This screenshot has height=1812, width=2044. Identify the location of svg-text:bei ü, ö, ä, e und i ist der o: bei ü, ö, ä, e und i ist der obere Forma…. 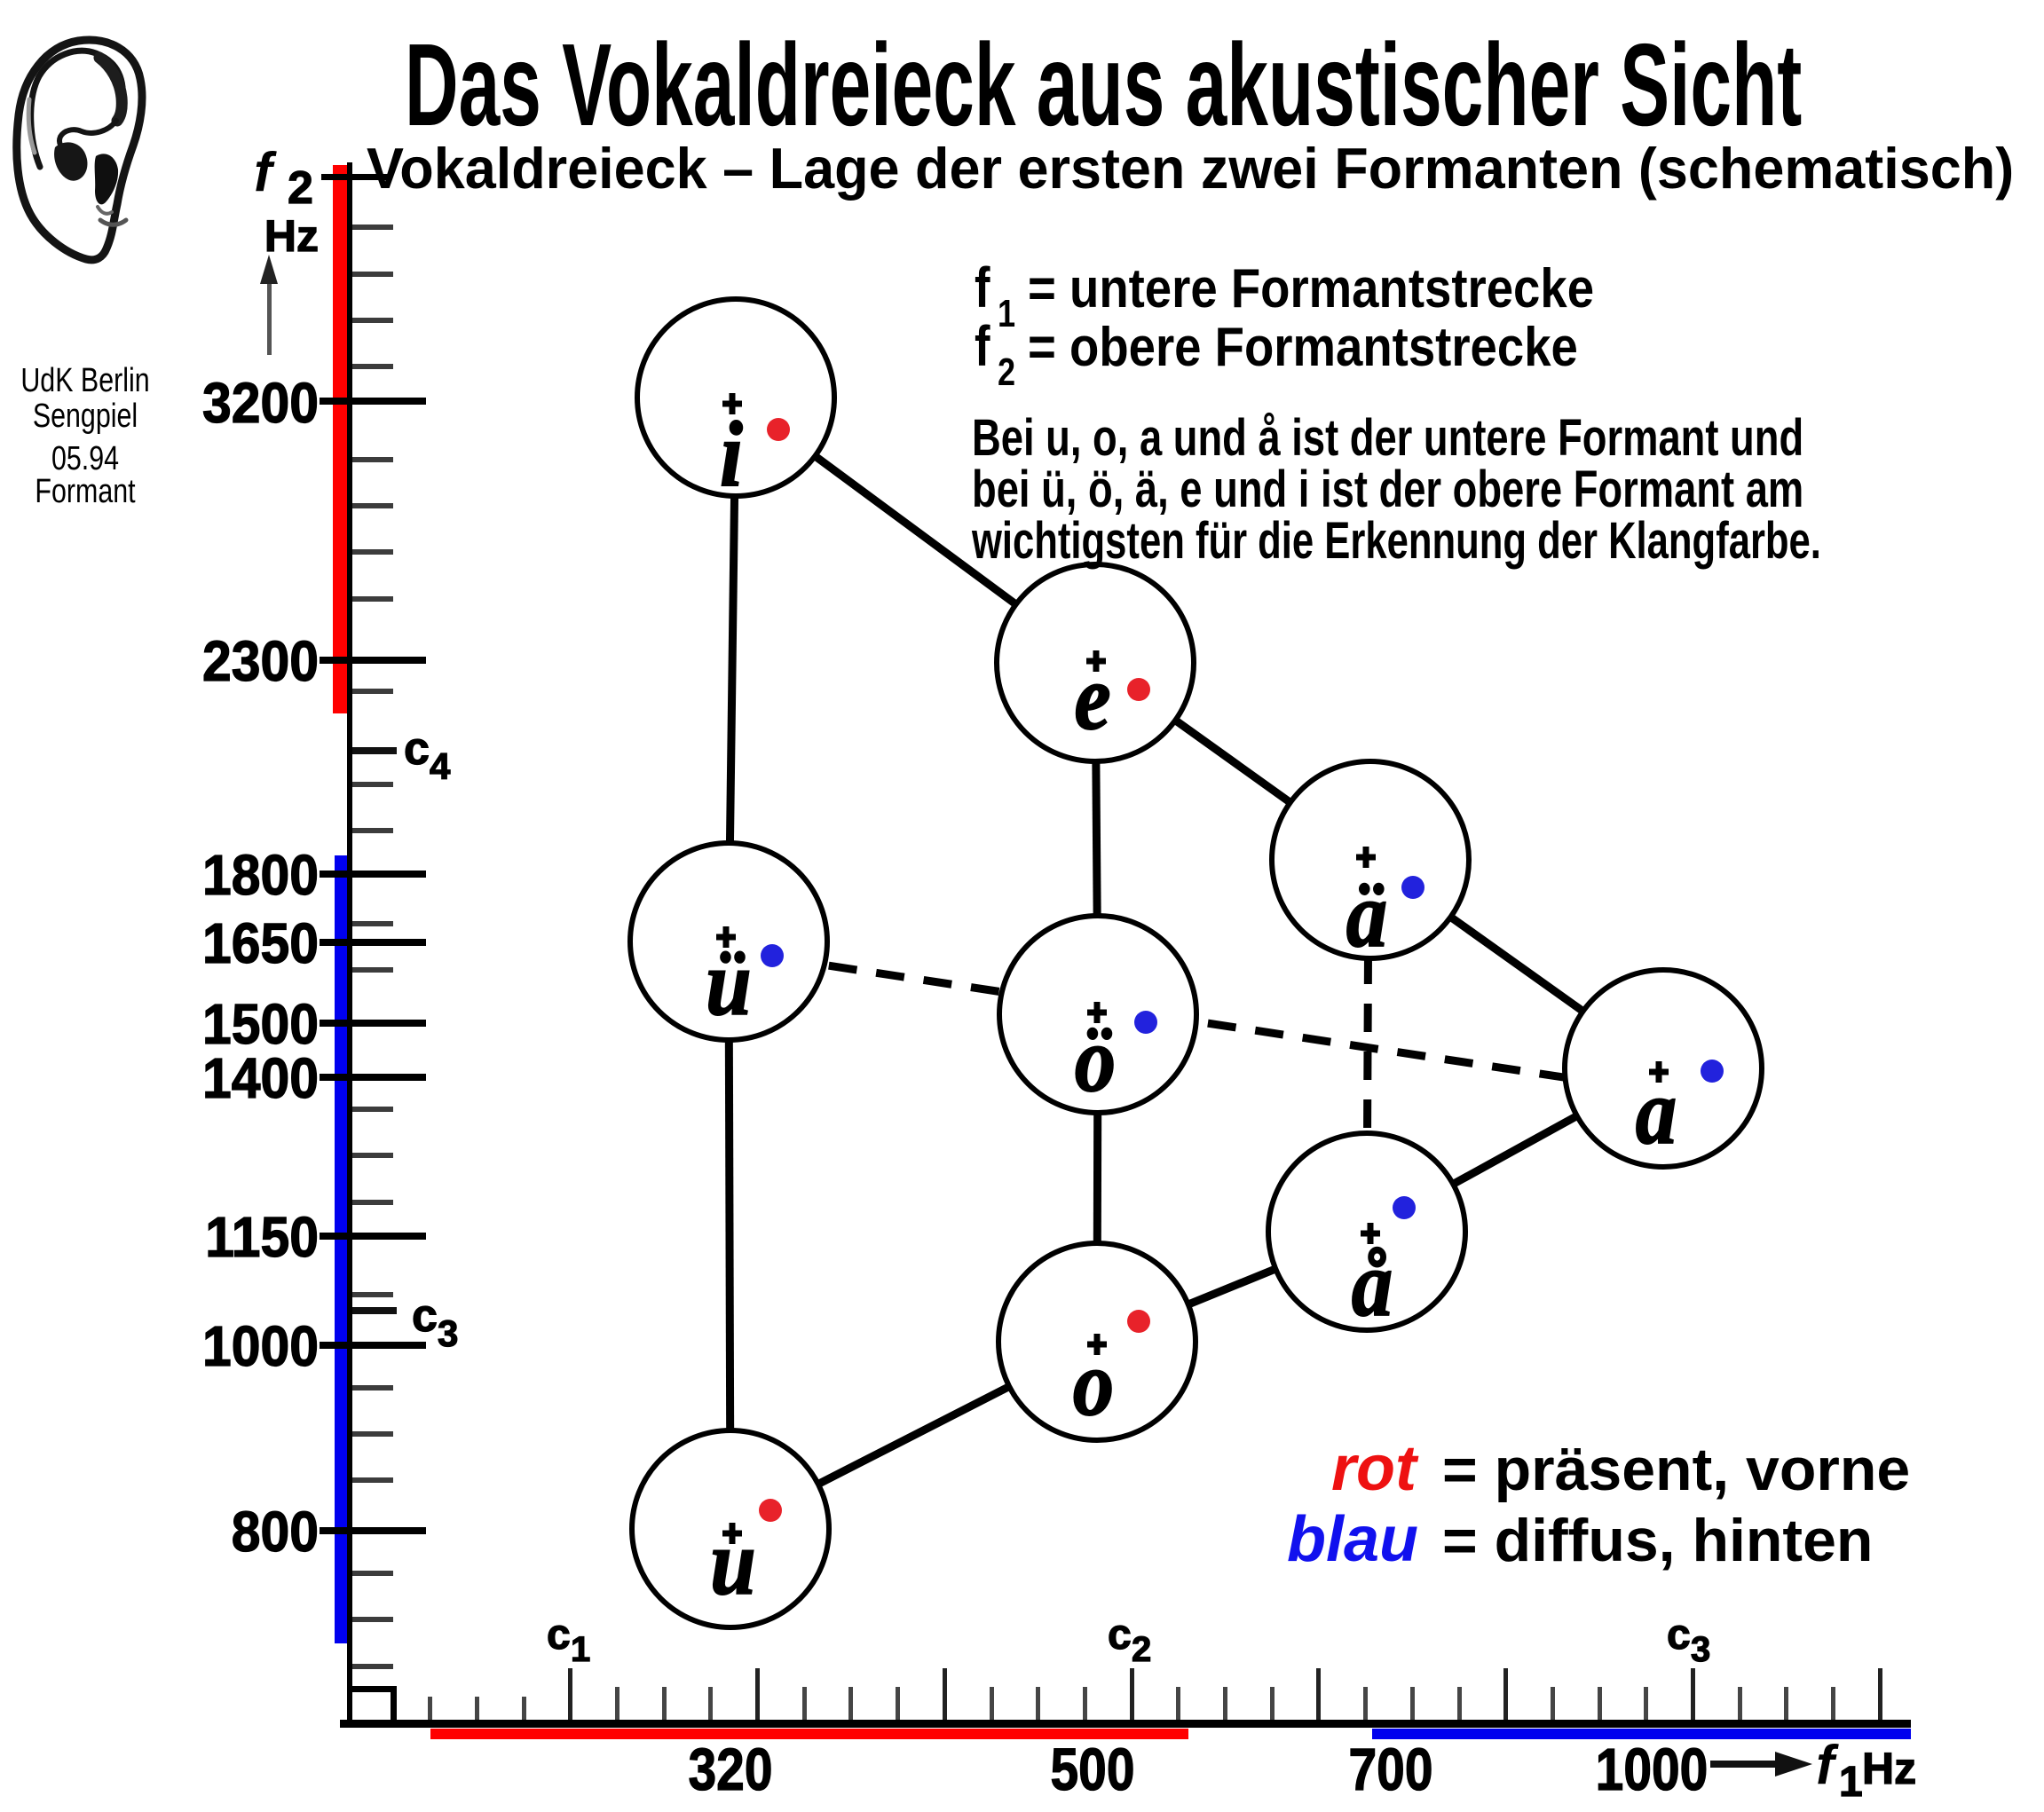
(1387, 490).